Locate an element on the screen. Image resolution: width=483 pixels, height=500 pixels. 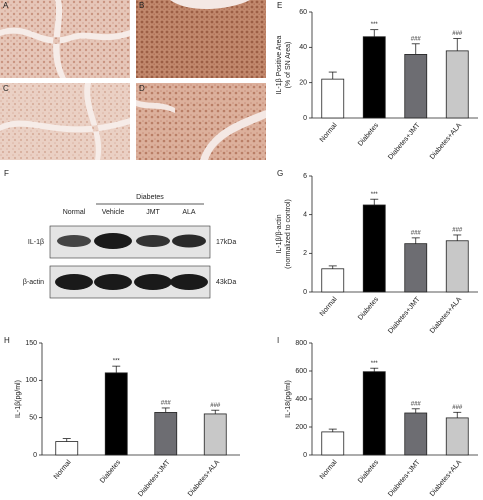
panel-label: B is located at coordinates (141, 5).